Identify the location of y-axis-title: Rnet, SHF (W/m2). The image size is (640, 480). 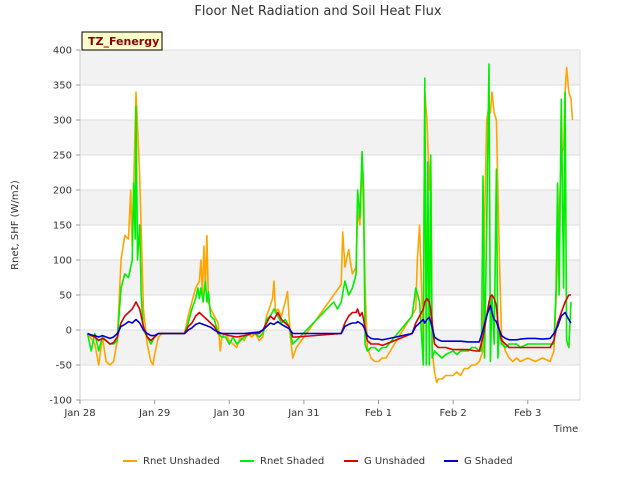
(15, 225).